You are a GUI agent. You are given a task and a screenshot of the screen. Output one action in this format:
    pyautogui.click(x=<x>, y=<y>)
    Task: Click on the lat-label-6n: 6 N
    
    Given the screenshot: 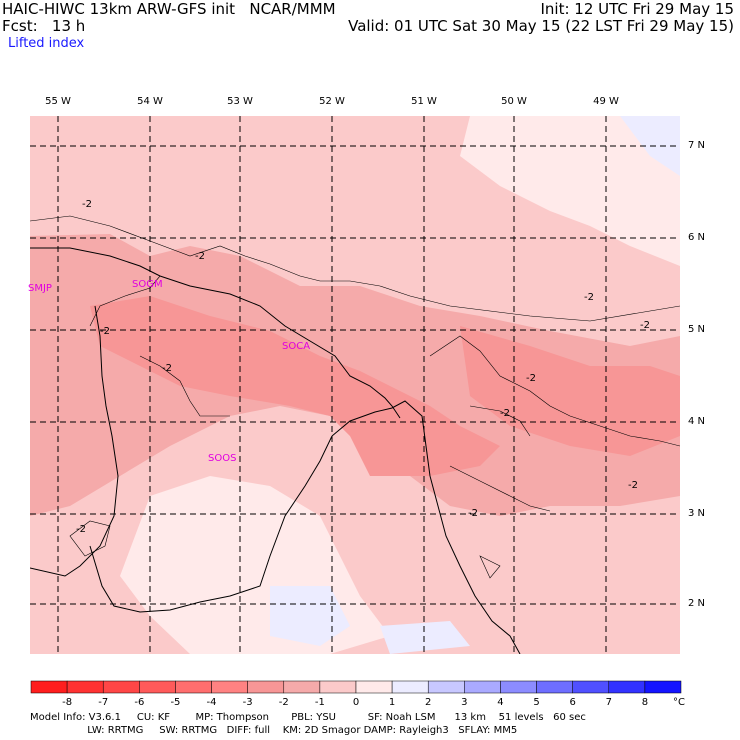 What is the action you would take?
    pyautogui.click(x=697, y=237)
    